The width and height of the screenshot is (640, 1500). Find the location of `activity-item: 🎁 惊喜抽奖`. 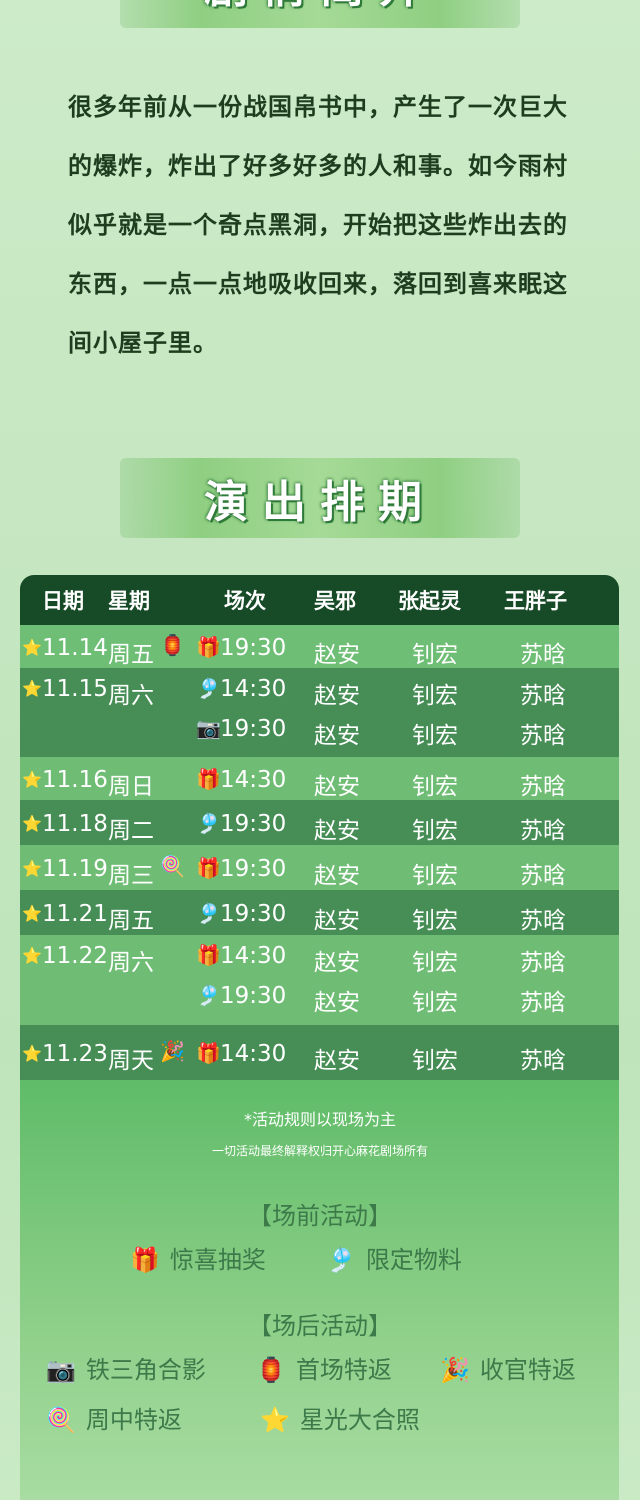

activity-item: 🎁 惊喜抽奖 is located at coordinates (198, 1257).